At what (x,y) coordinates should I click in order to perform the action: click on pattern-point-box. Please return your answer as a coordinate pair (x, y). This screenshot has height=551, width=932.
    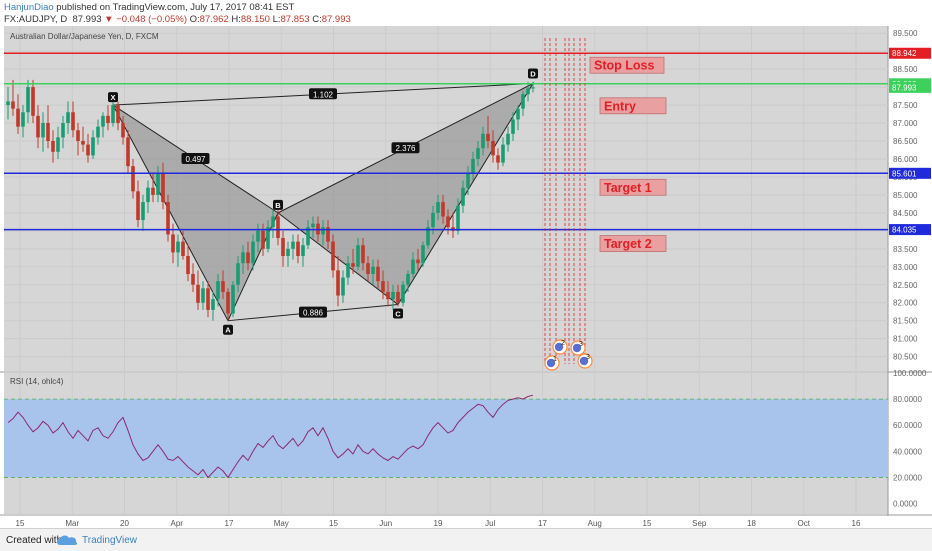
    Looking at the image, I should click on (113, 97).